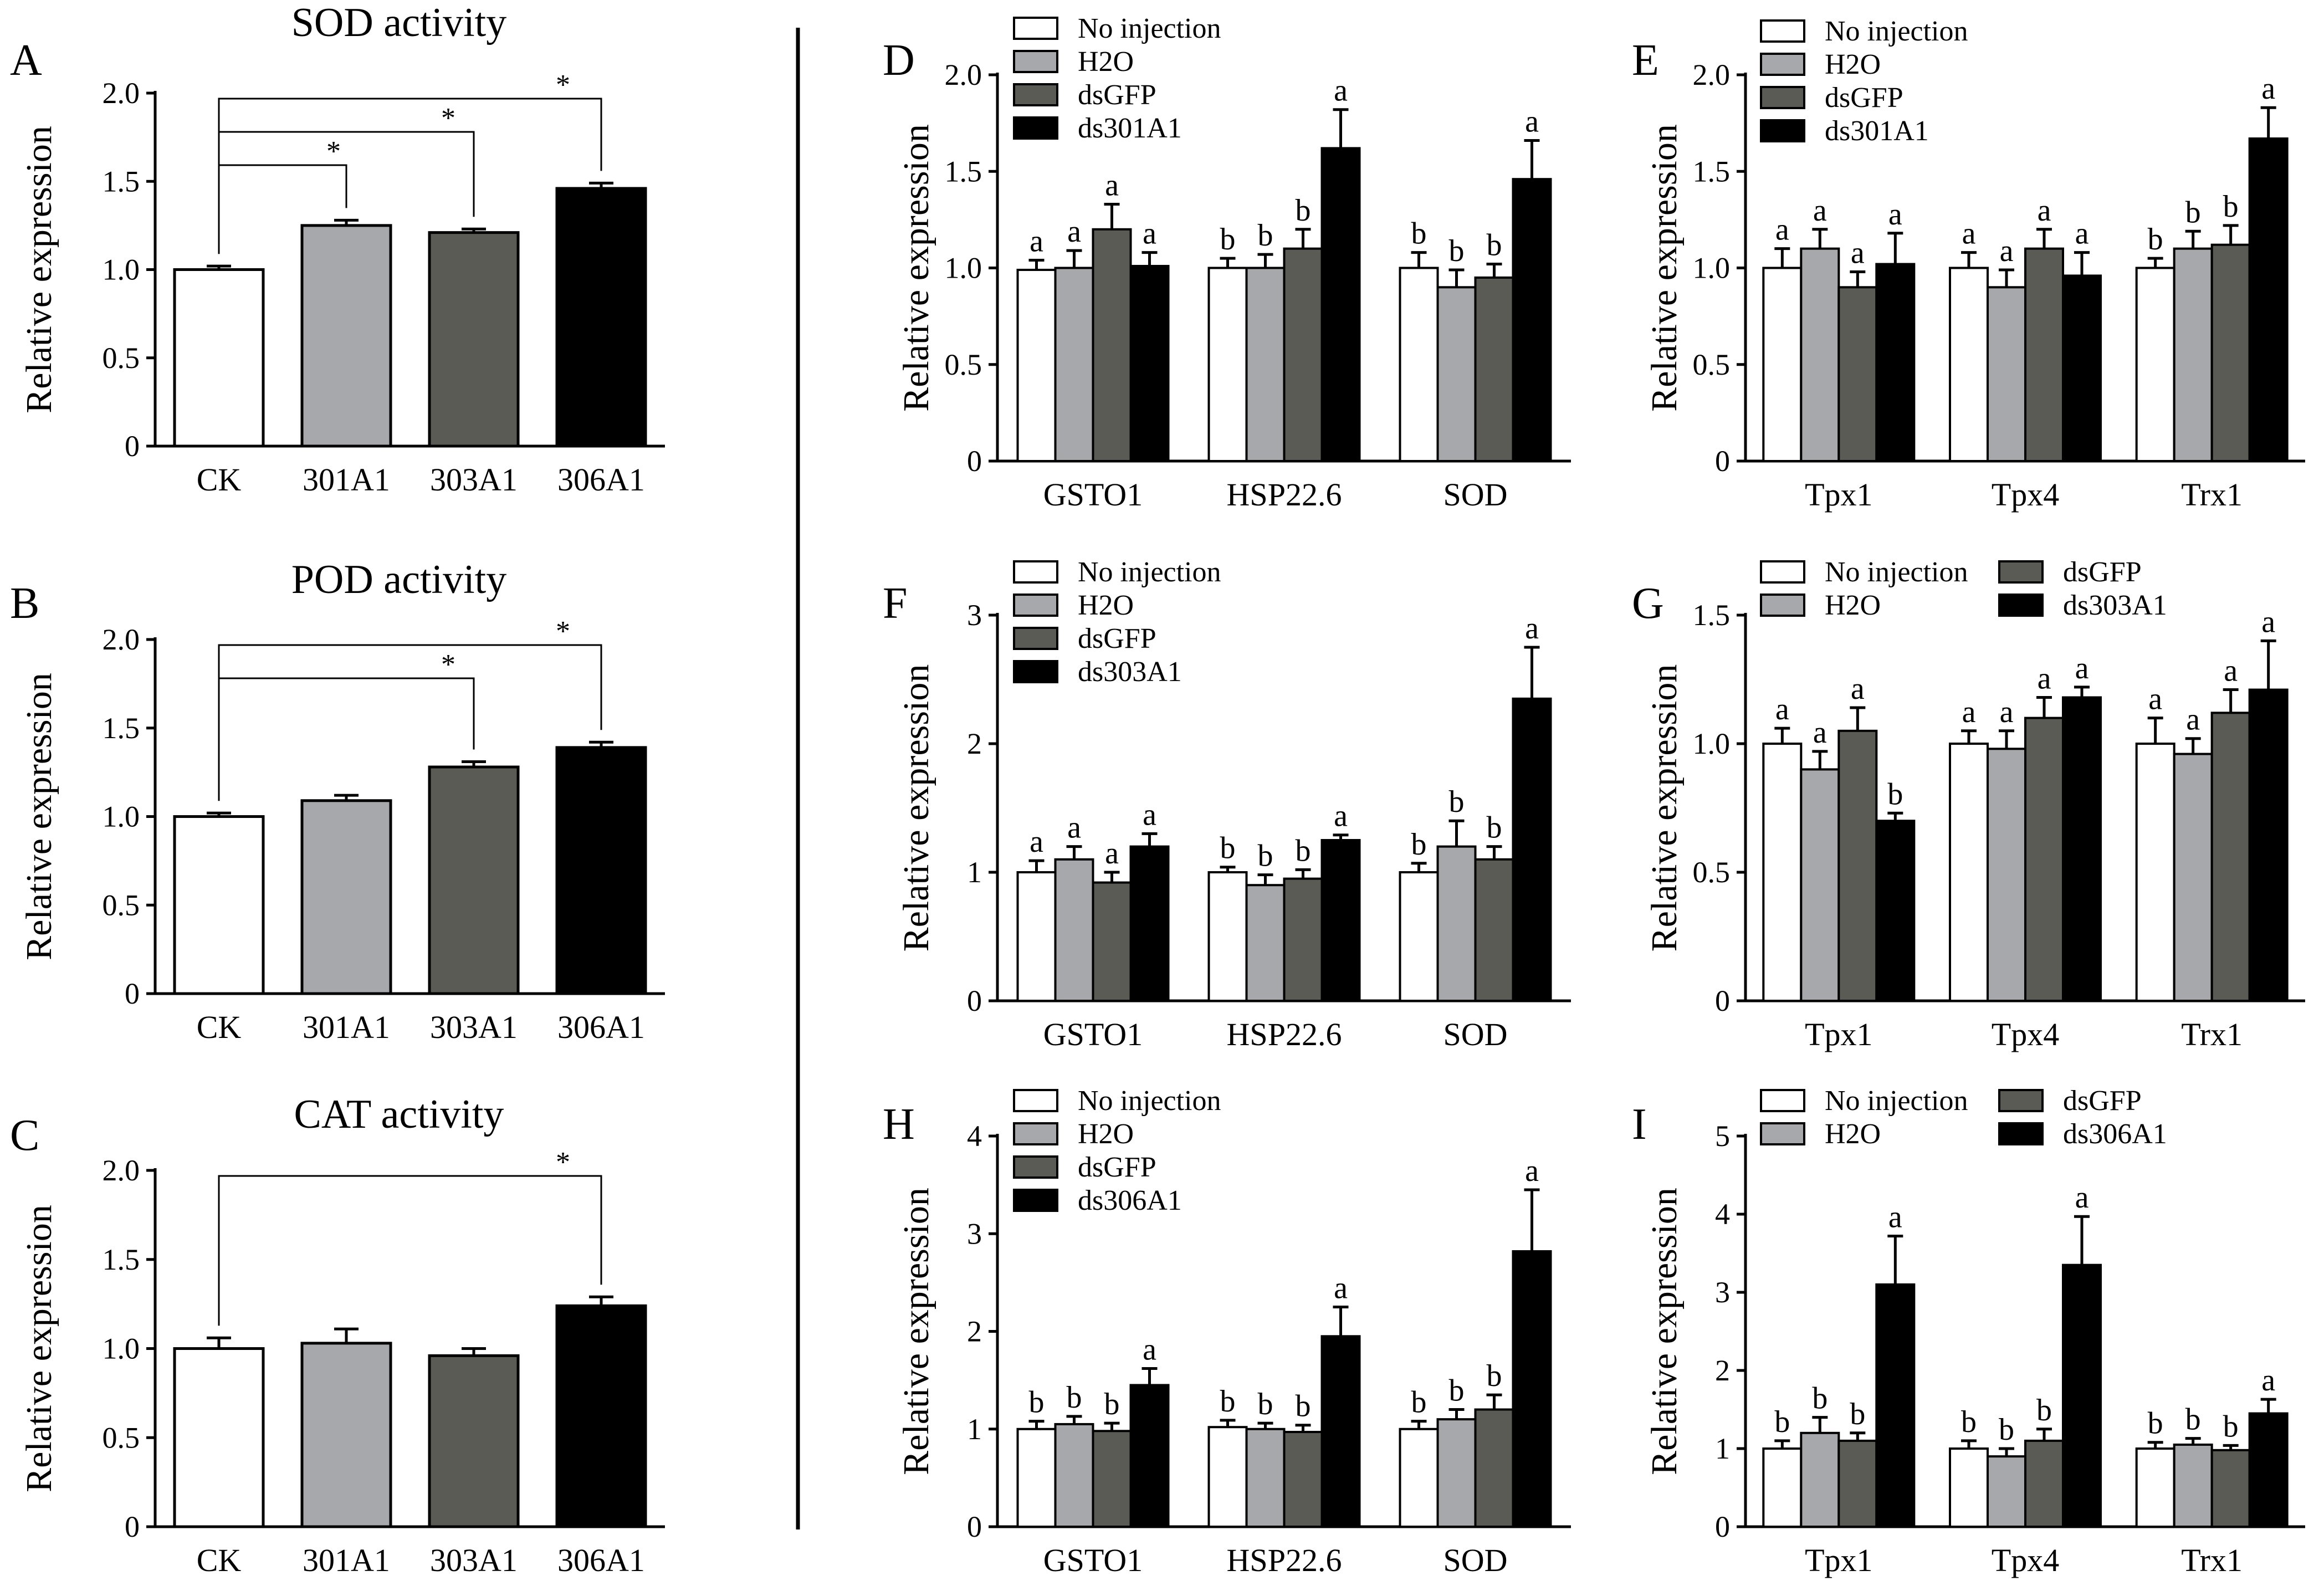  What do you see at coordinates (398, 579) in the screenshot?
I see `chart-title: POD activity` at bounding box center [398, 579].